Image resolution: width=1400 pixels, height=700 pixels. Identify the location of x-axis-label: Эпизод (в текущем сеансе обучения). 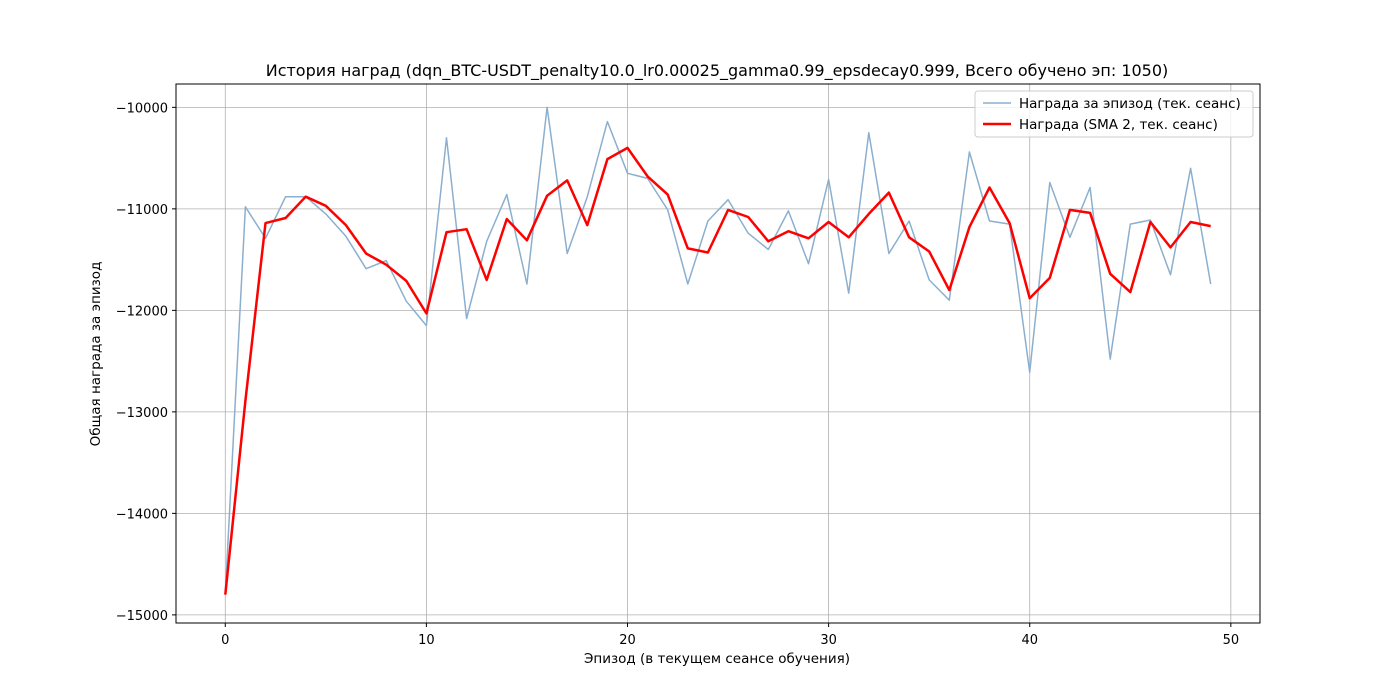
(717, 659).